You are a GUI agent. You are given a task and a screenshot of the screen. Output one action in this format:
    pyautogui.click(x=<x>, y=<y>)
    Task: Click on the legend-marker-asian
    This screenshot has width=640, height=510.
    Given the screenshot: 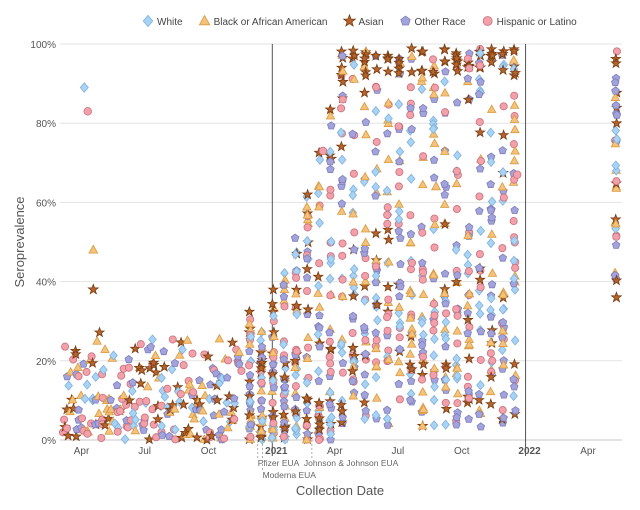 What is the action you would take?
    pyautogui.click(x=349, y=20)
    